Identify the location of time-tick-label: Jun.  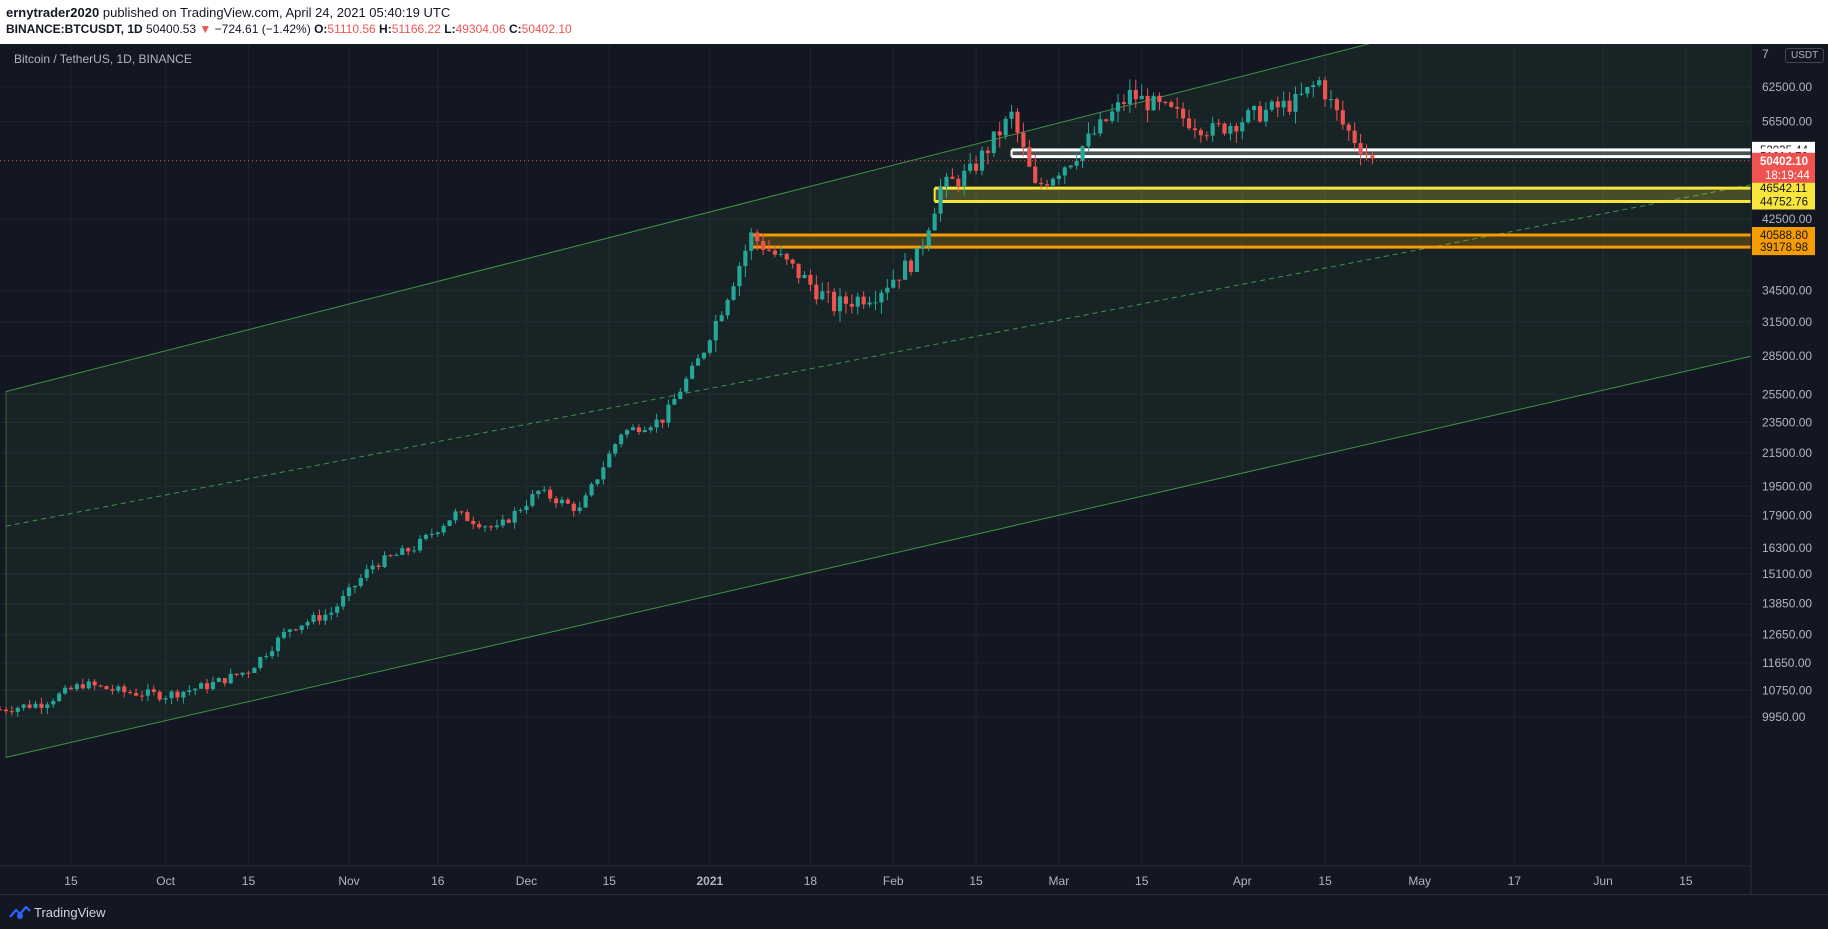
(1602, 881).